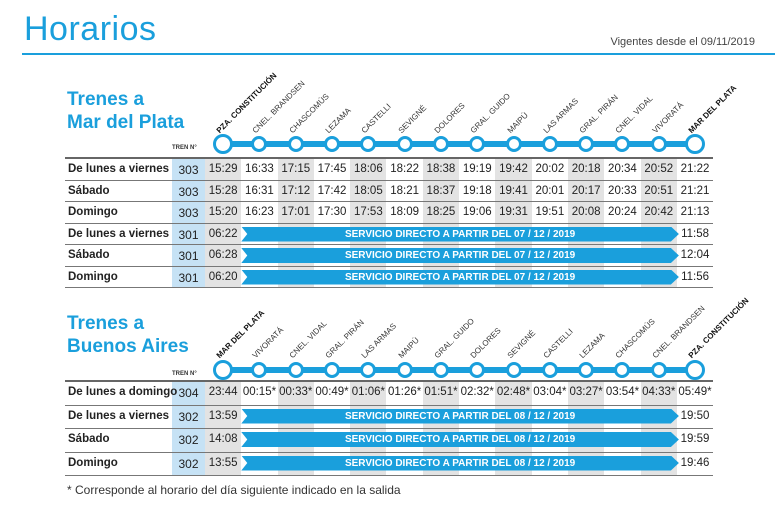  Describe the element at coordinates (441, 212) in the screenshot. I see `time-cell: 18:25` at that location.